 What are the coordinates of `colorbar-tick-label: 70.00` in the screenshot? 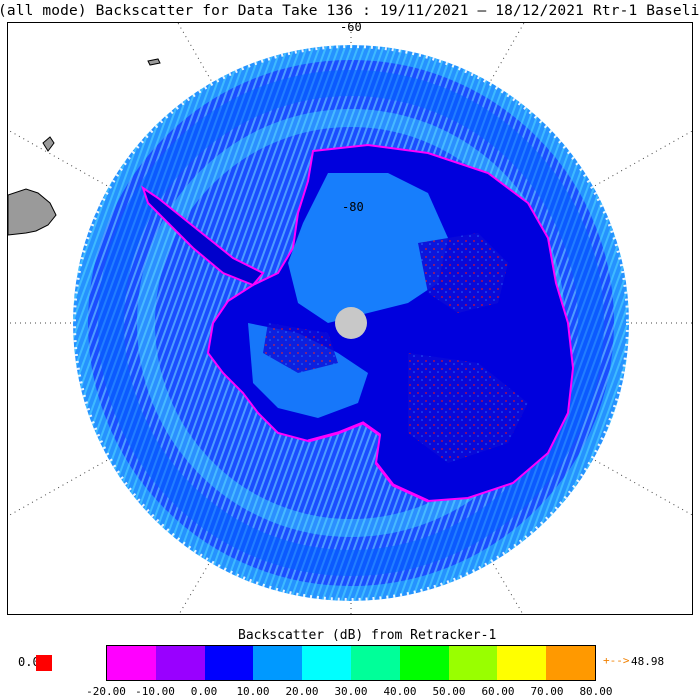 It's located at (547, 691).